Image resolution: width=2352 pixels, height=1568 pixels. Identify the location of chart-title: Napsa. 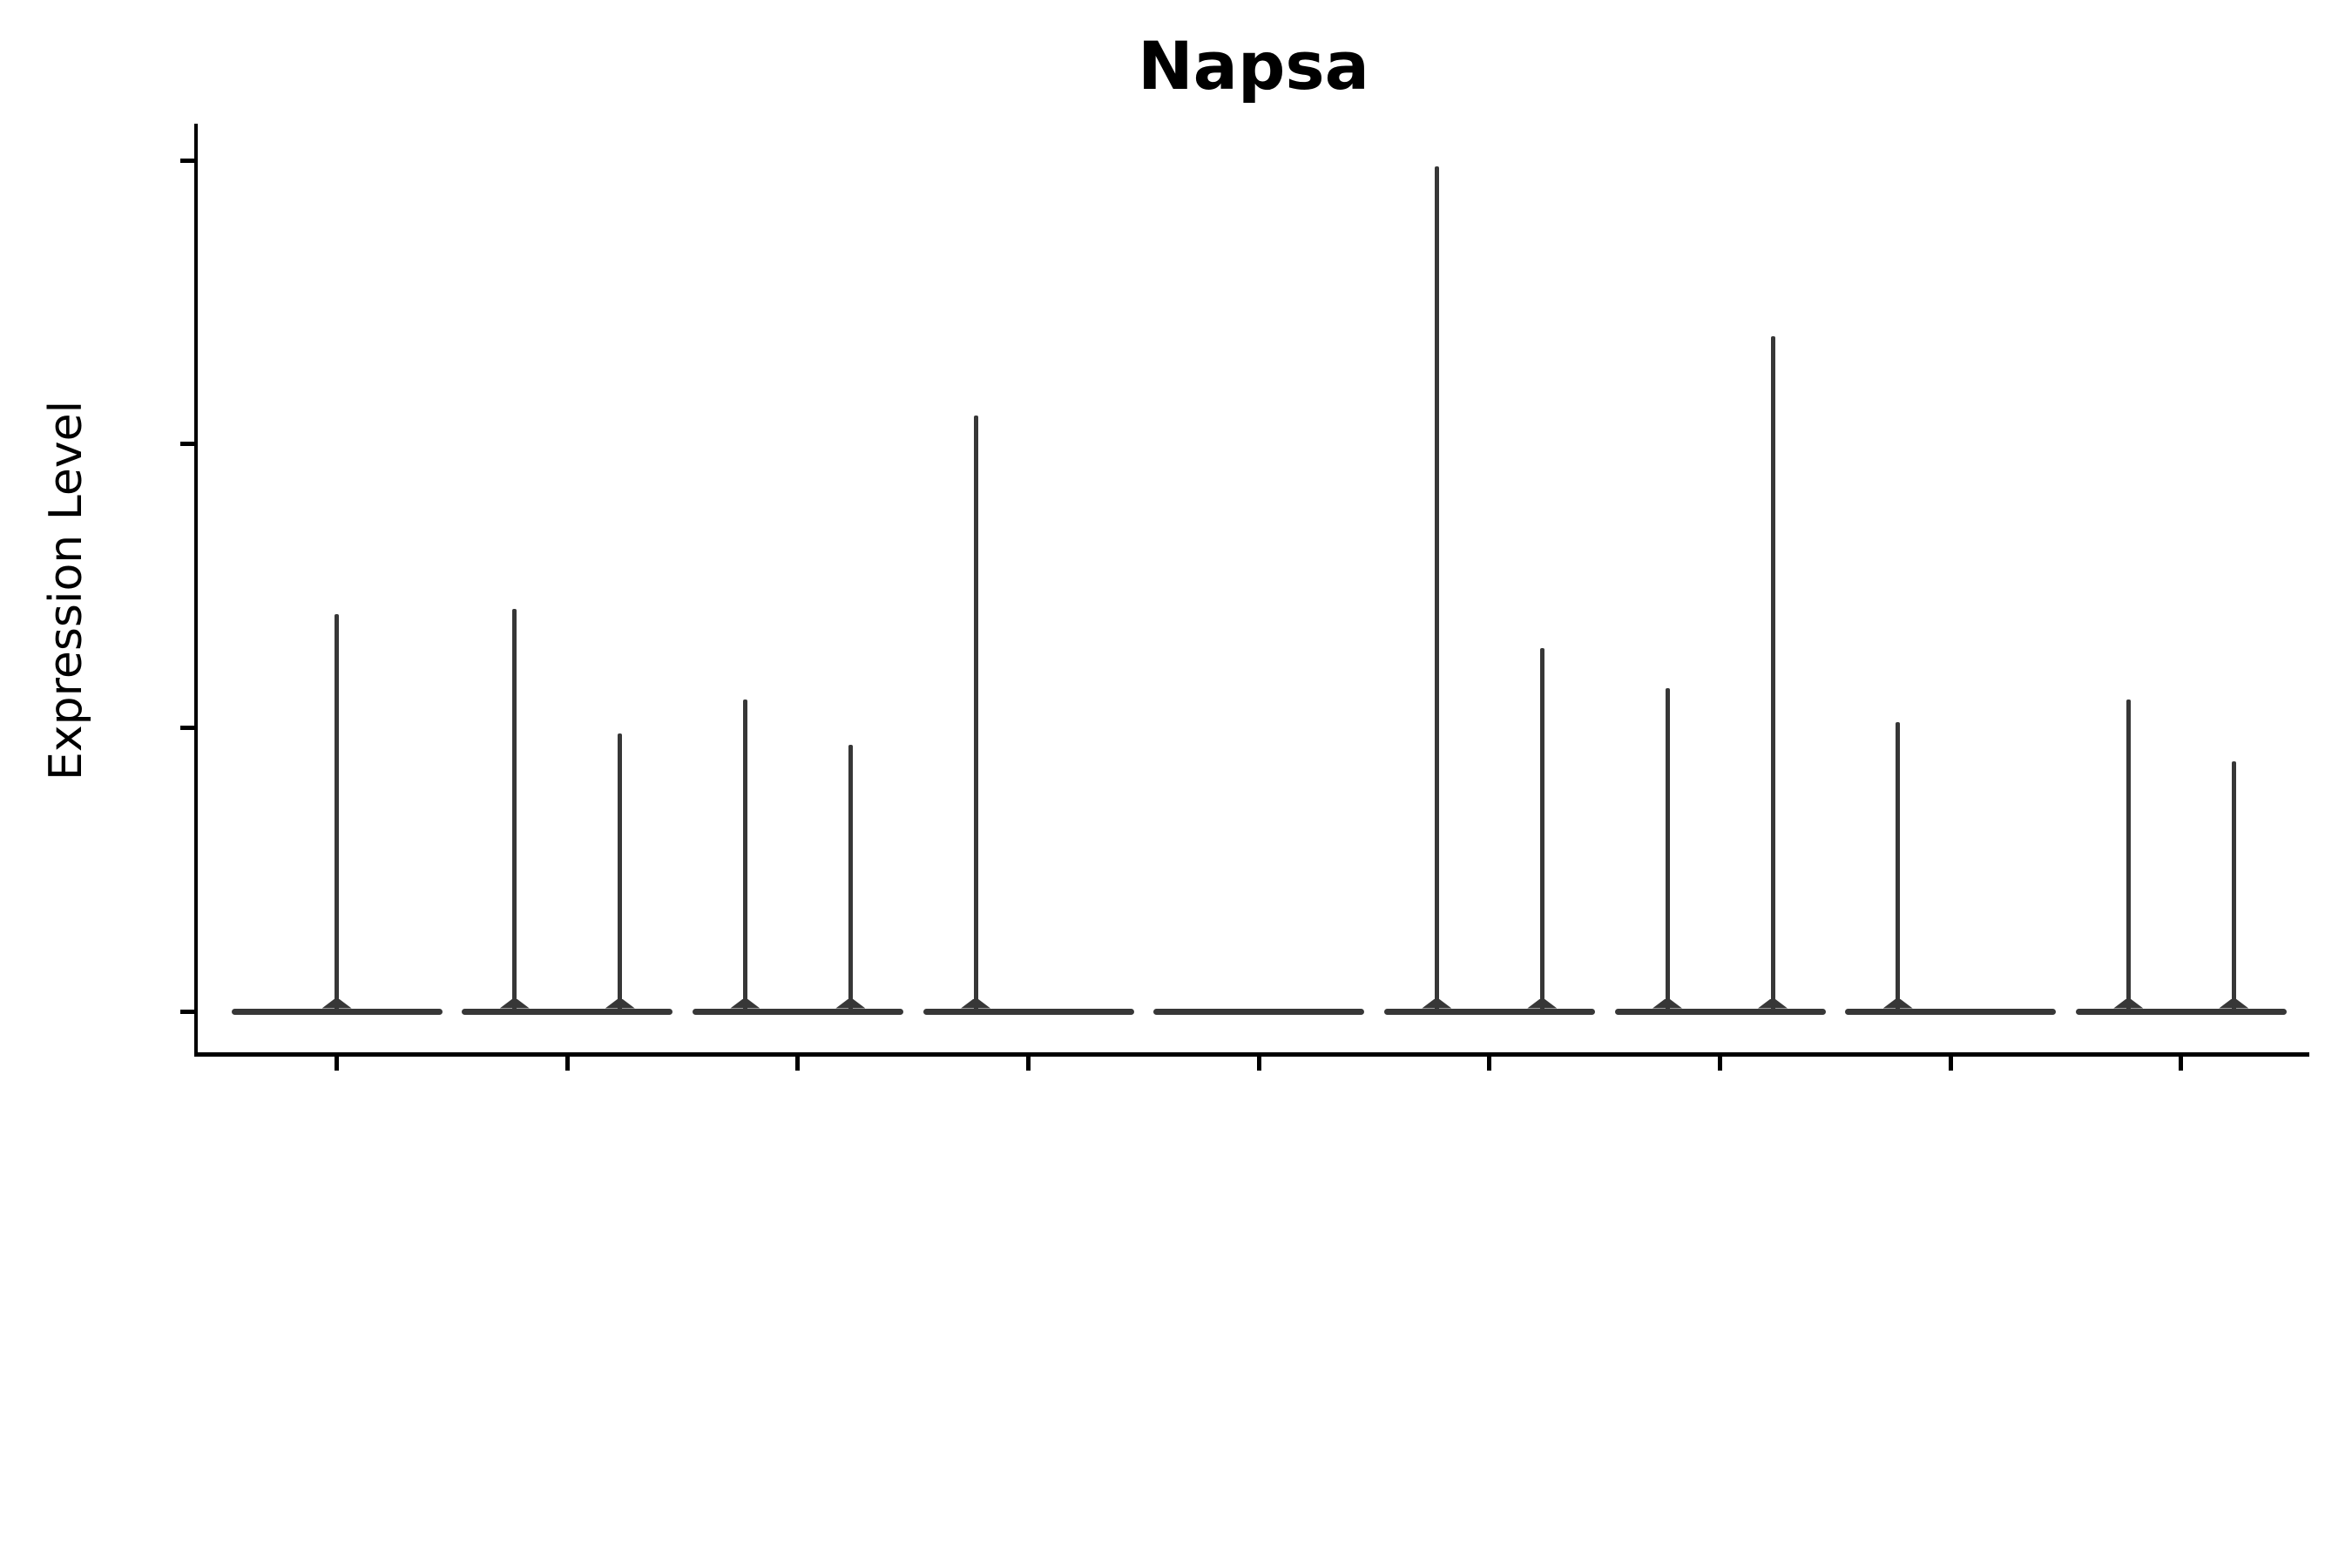
(1253, 66).